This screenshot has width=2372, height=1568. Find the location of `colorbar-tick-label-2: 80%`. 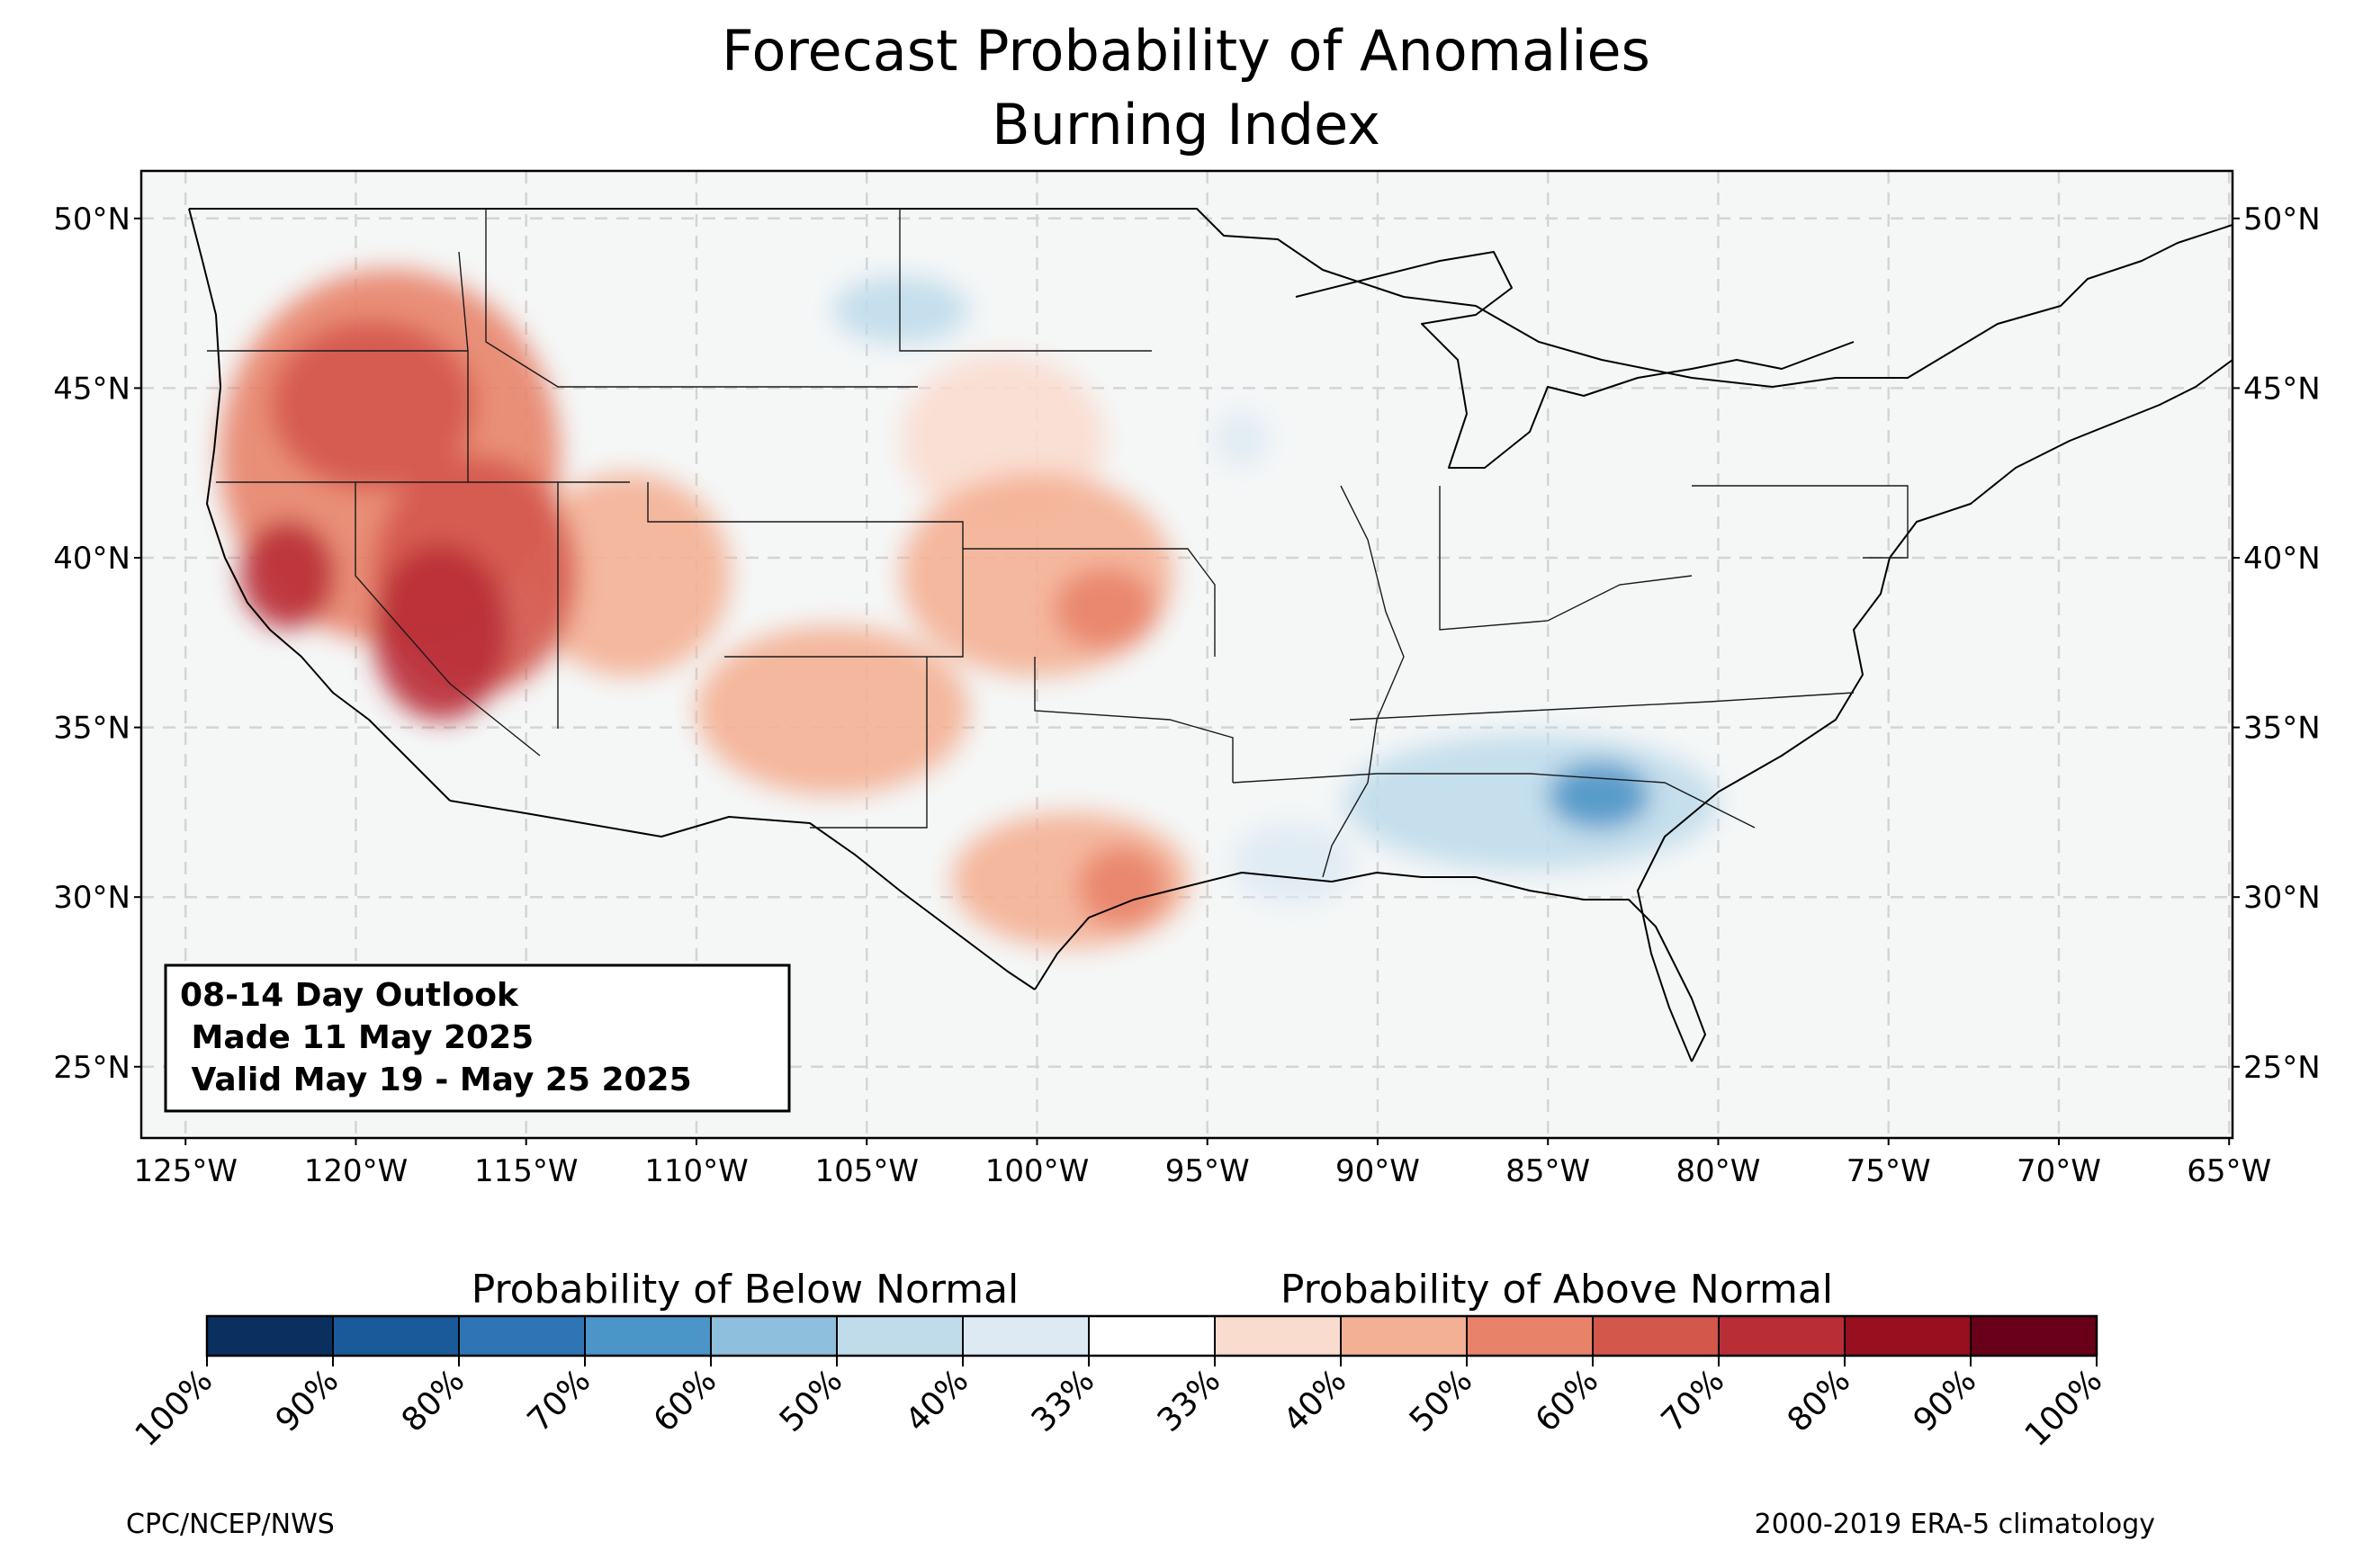

colorbar-tick-label-2: 80% is located at coordinates (433, 1400).